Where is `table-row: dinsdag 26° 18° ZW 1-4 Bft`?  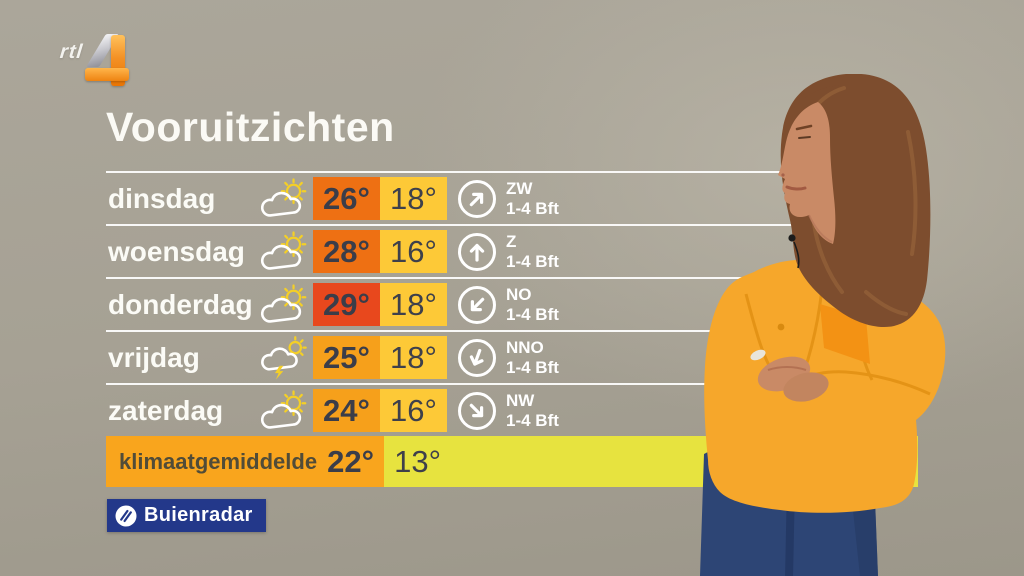
table-row: dinsdag 26° 18° ZW 1-4 Bft is located at coordinates (513, 197).